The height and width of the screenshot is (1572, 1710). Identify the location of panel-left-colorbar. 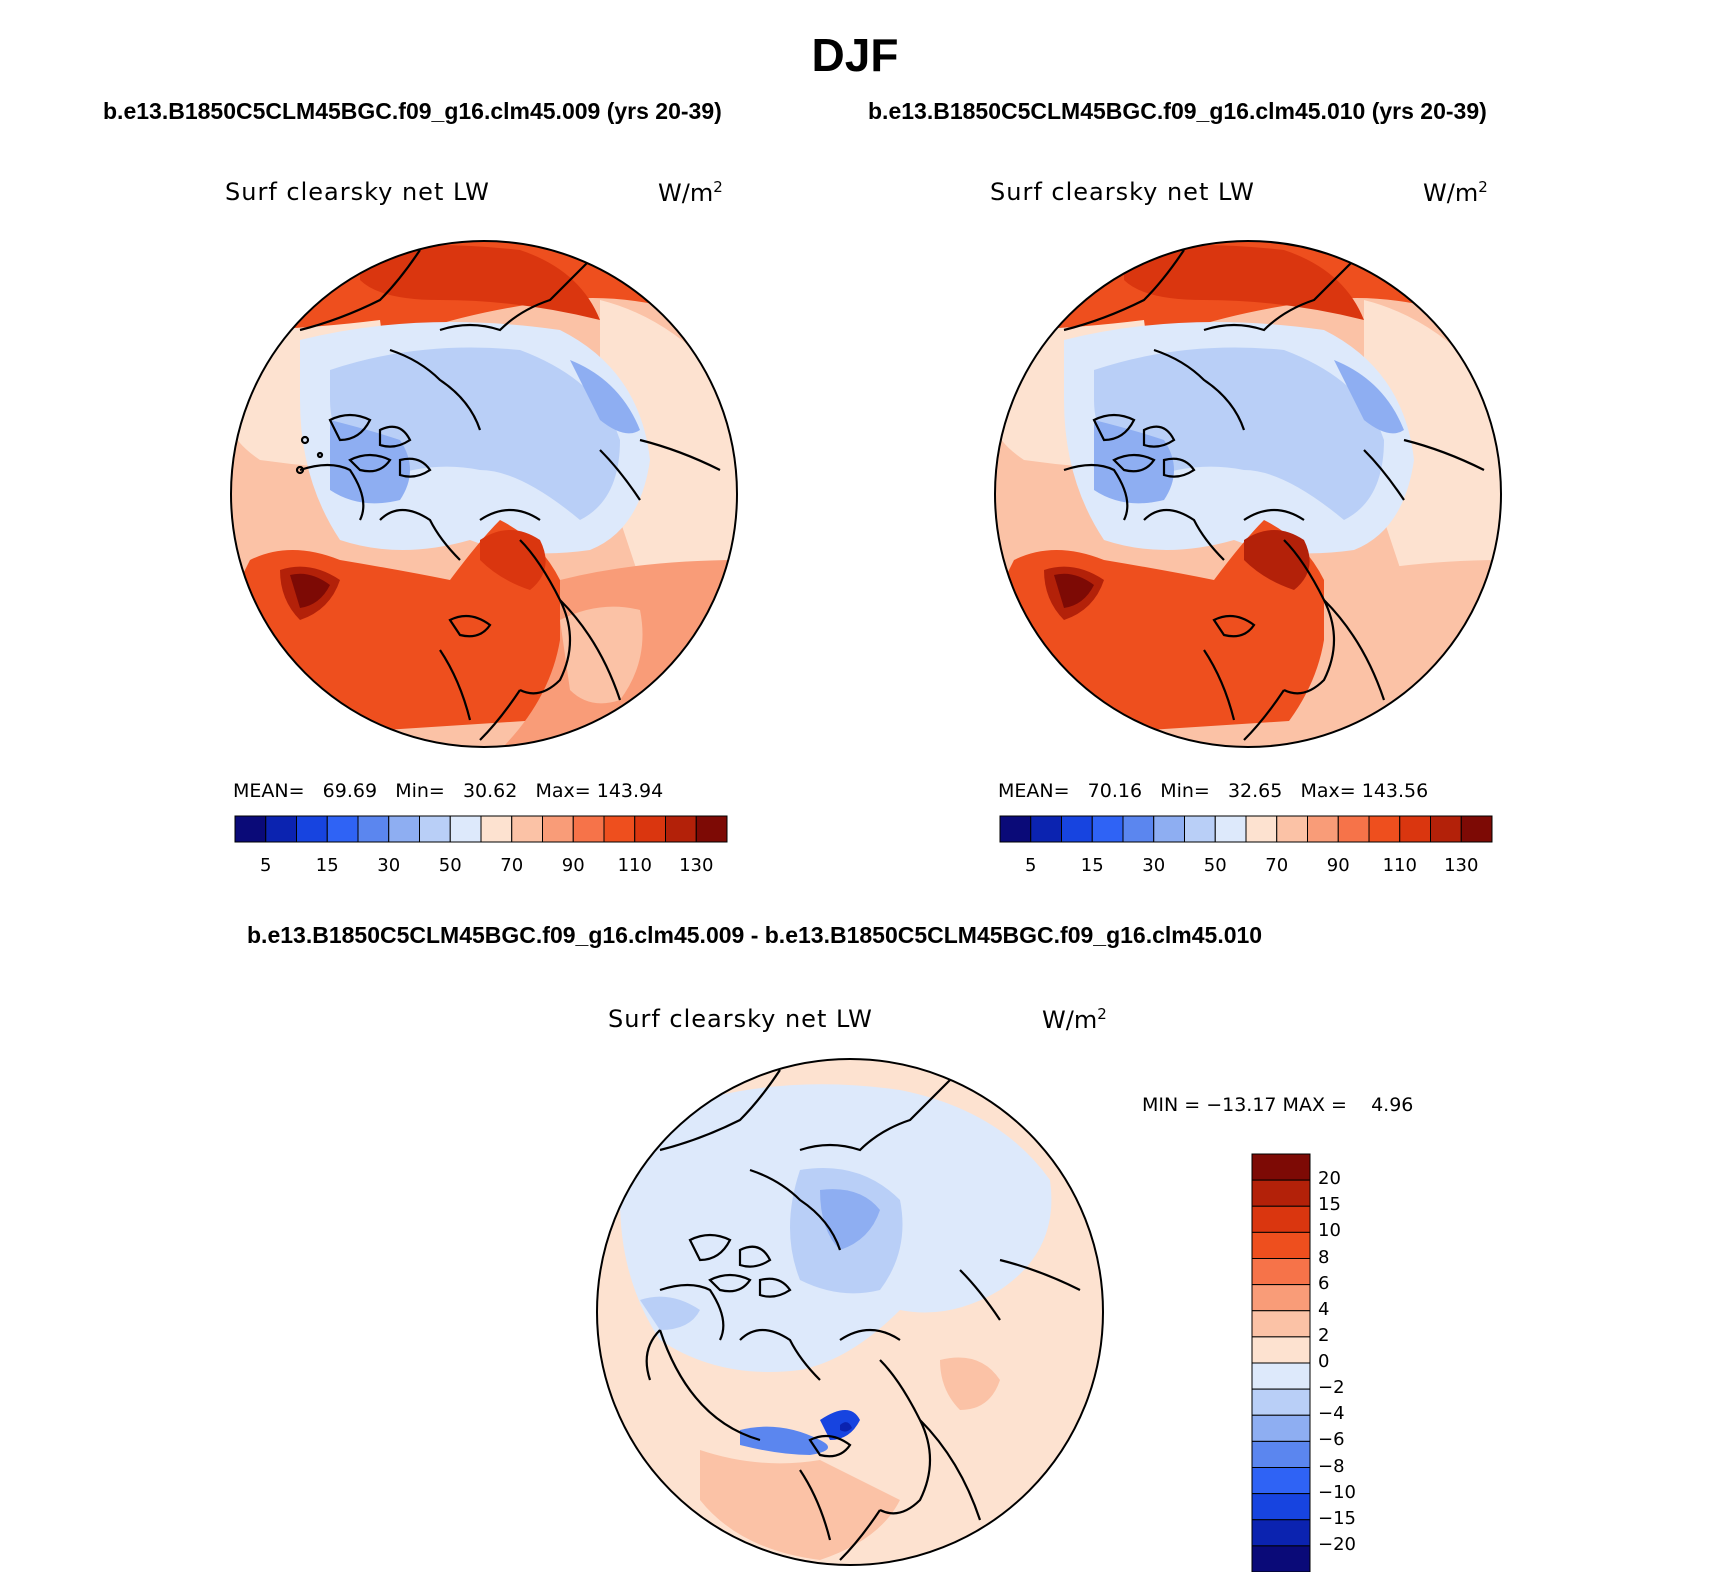
(481, 829).